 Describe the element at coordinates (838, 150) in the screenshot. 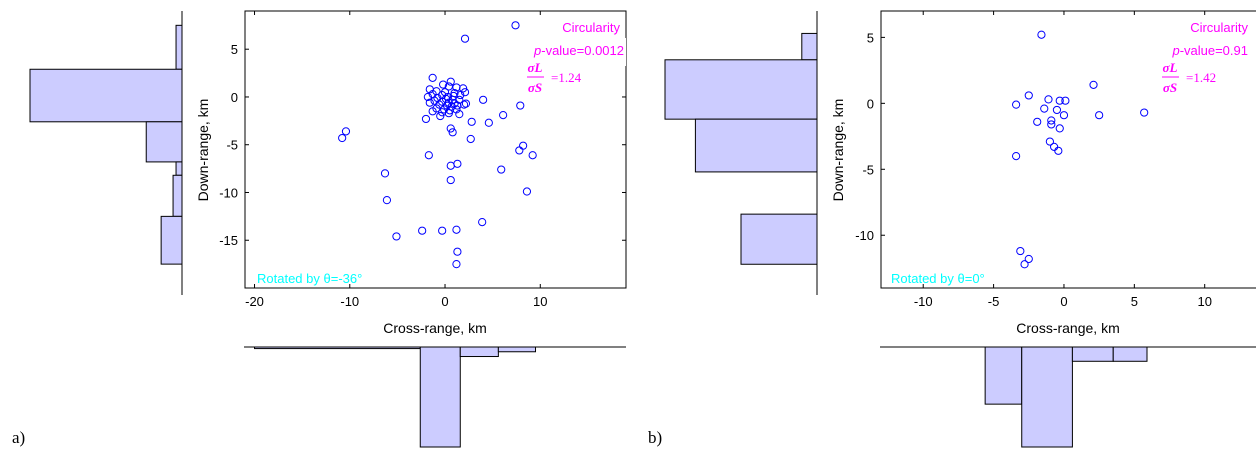

I see `panel-b-y-axis-label: Down-range, km` at that location.